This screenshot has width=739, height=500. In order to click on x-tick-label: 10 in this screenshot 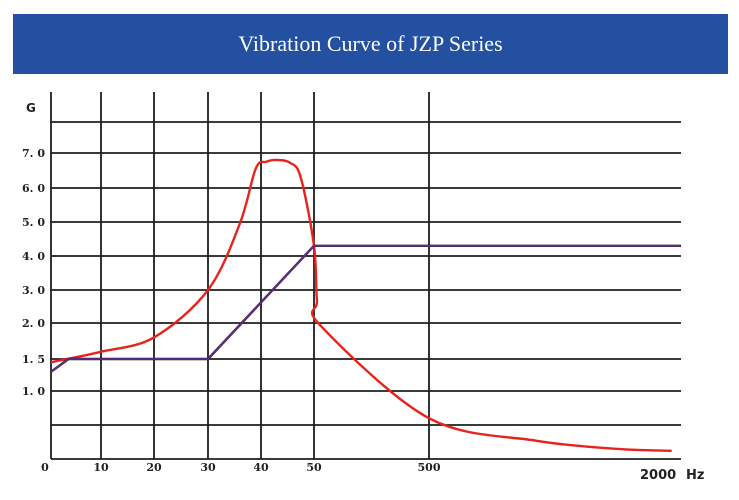, I will do `click(101, 467)`.